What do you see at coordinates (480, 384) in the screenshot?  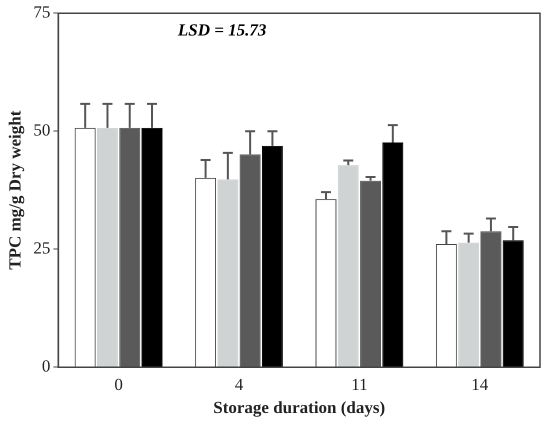 I see `x-tick-label: 14` at bounding box center [480, 384].